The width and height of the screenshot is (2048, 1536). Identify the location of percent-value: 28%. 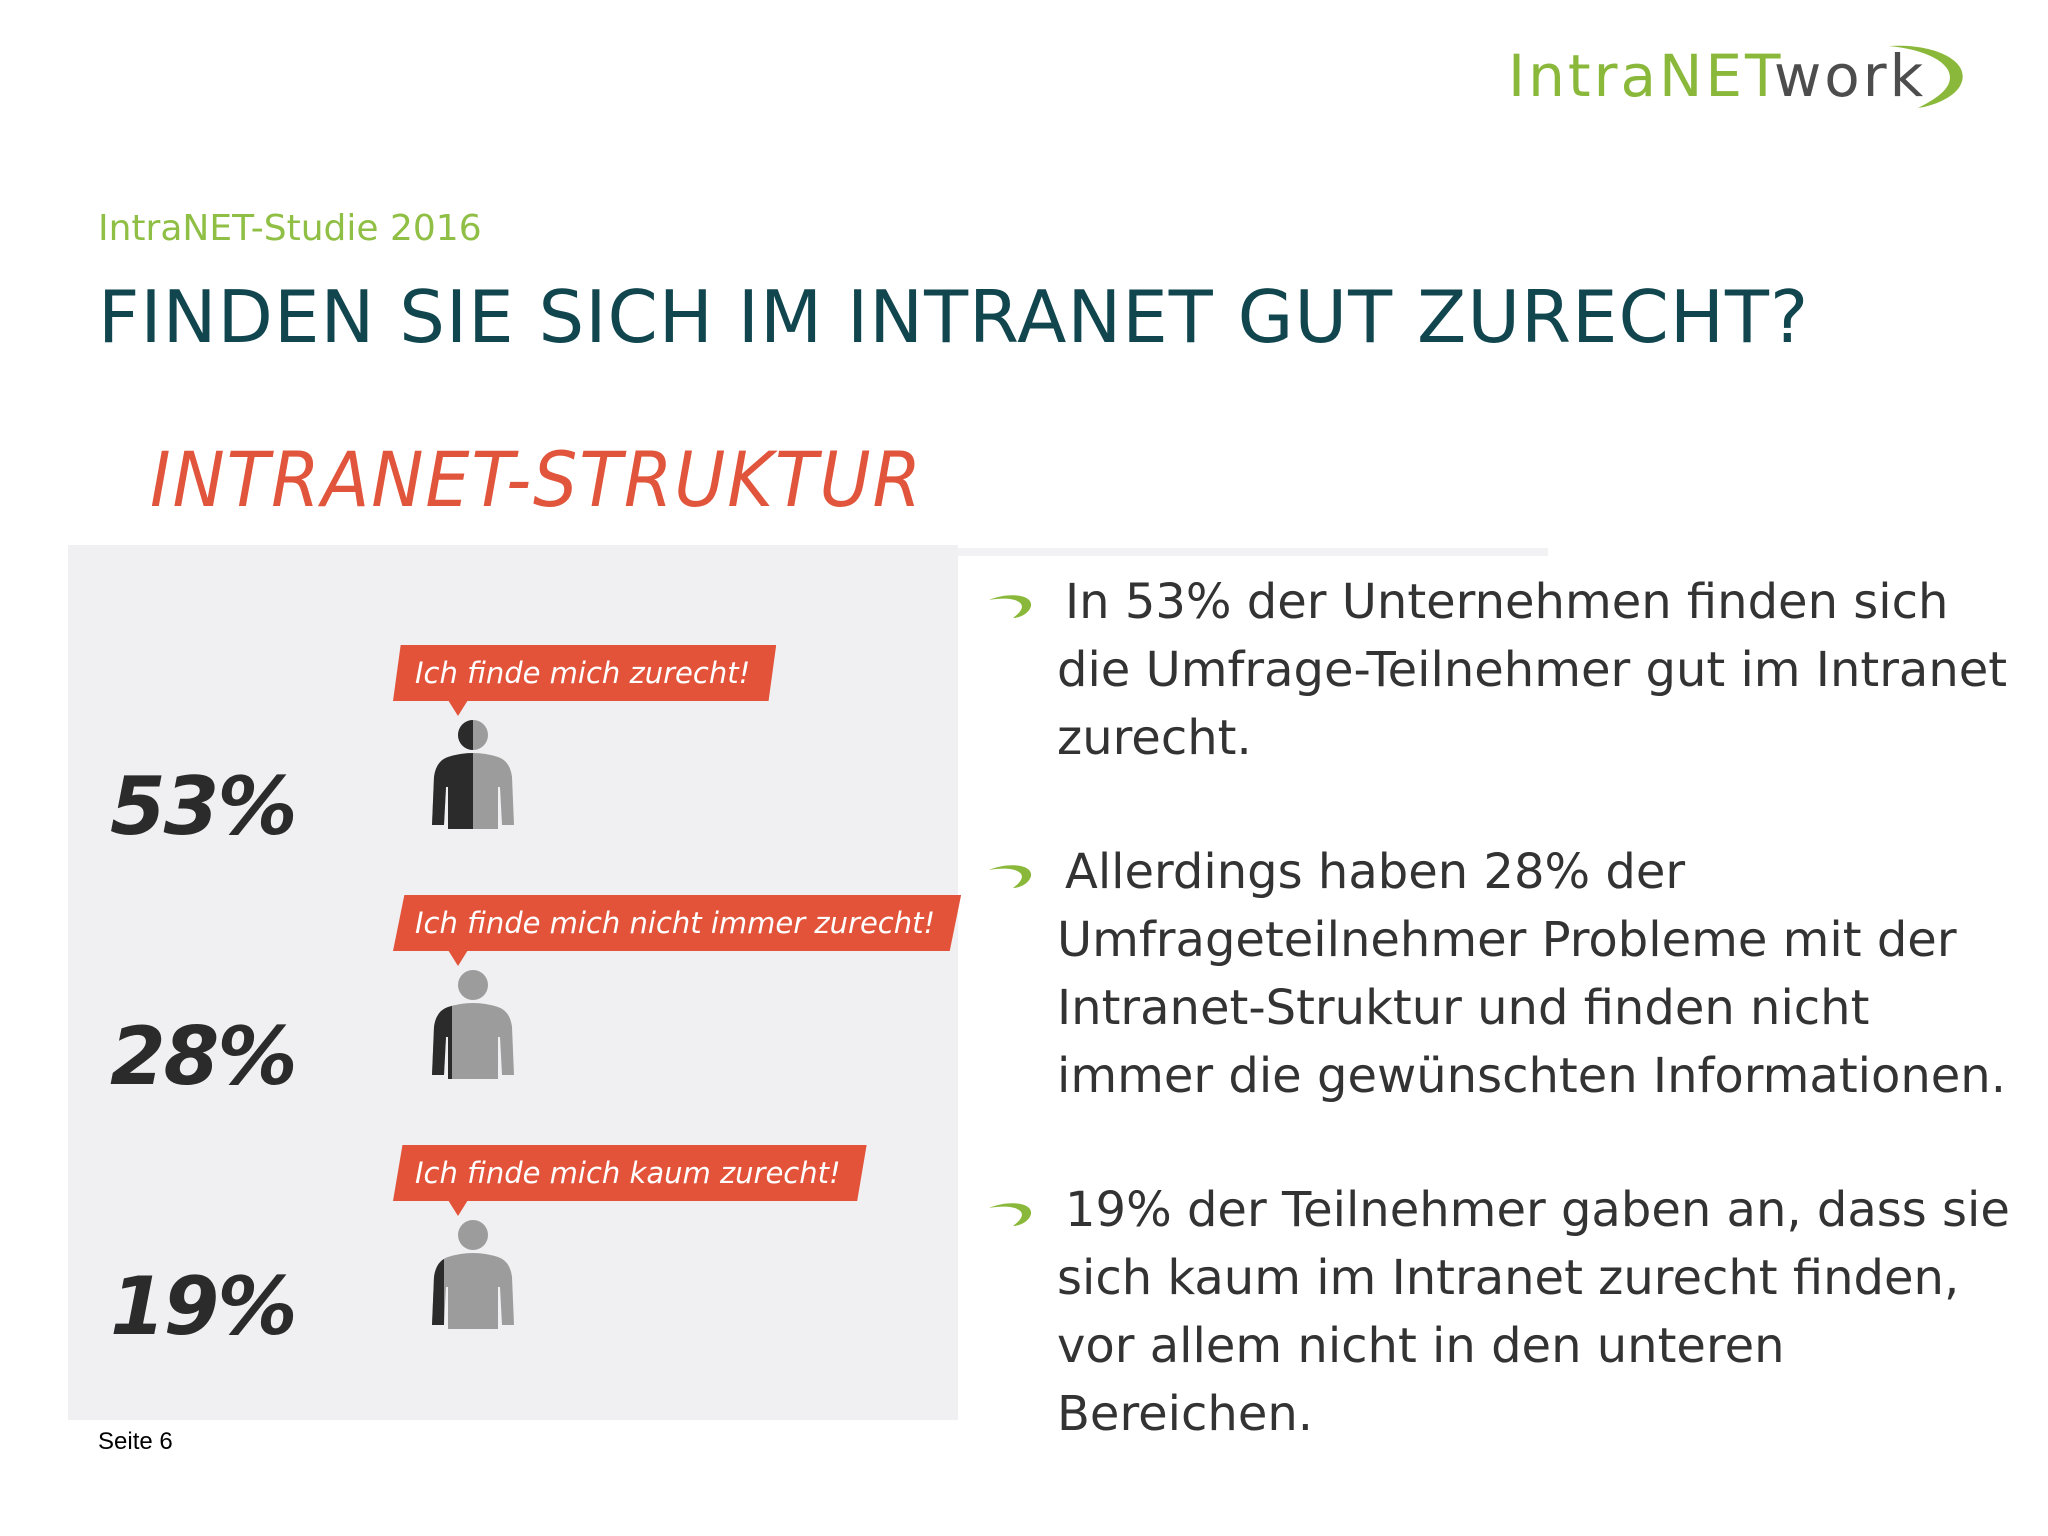
(203, 1056).